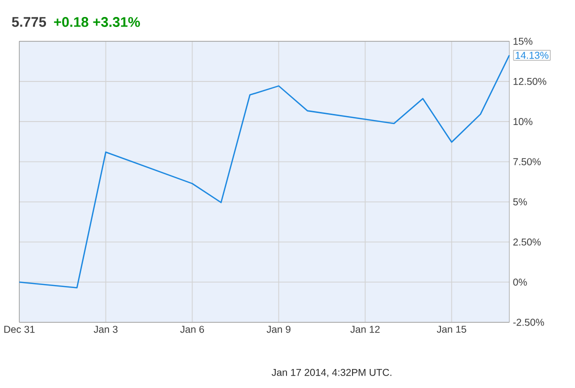 The image size is (575, 388). Describe the element at coordinates (192, 329) in the screenshot. I see `x-tick-label: Jan 6` at that location.